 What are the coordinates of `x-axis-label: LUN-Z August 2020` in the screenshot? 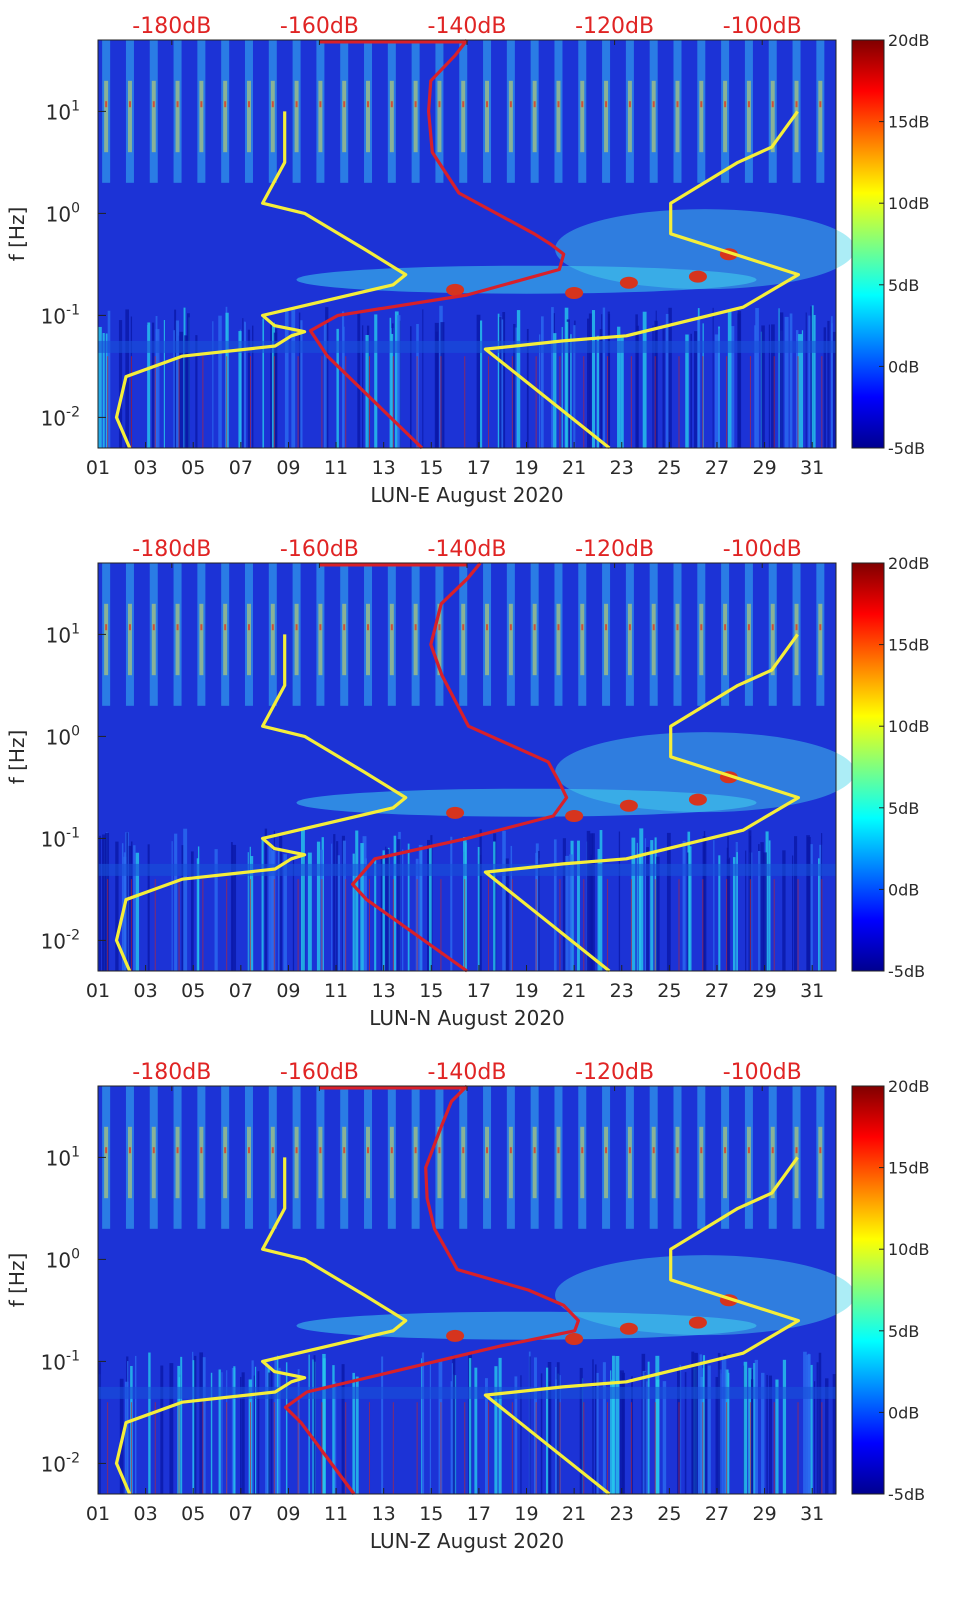 It's located at (467, 1541).